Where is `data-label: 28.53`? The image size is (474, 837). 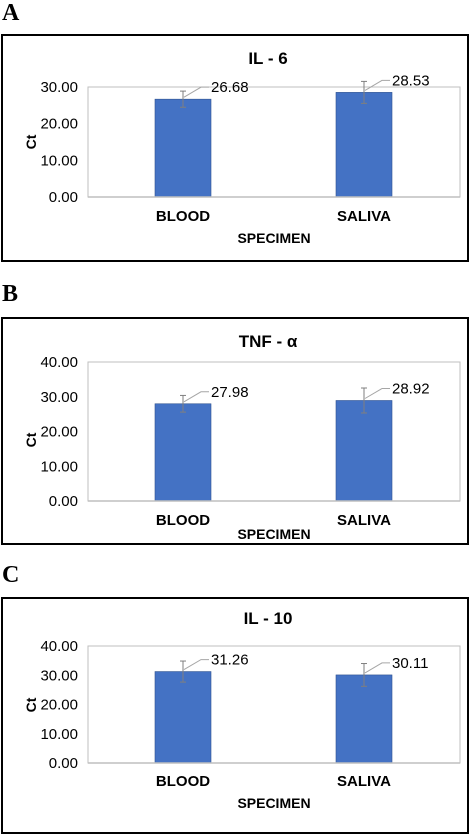 data-label: 28.53 is located at coordinates (411, 80).